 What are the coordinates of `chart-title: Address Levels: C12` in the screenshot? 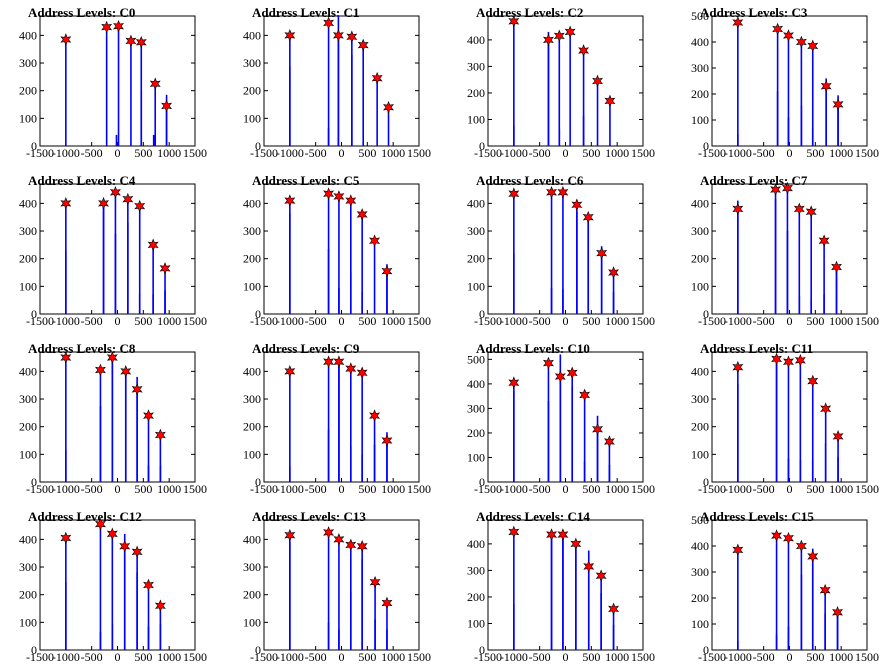 It's located at (85, 516).